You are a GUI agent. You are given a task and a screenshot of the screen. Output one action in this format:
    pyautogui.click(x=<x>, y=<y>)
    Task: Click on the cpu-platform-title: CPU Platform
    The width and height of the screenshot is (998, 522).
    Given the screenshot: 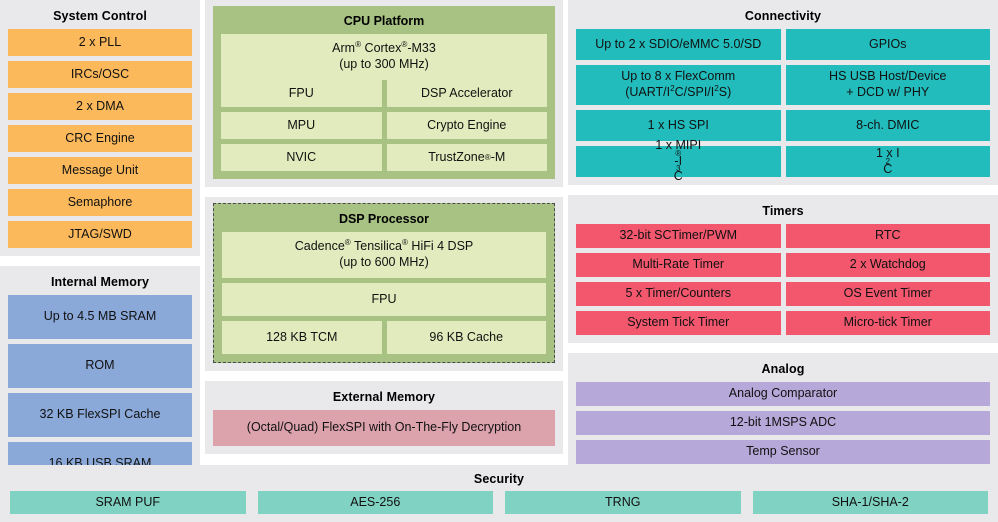 What is the action you would take?
    pyautogui.click(x=384, y=21)
    